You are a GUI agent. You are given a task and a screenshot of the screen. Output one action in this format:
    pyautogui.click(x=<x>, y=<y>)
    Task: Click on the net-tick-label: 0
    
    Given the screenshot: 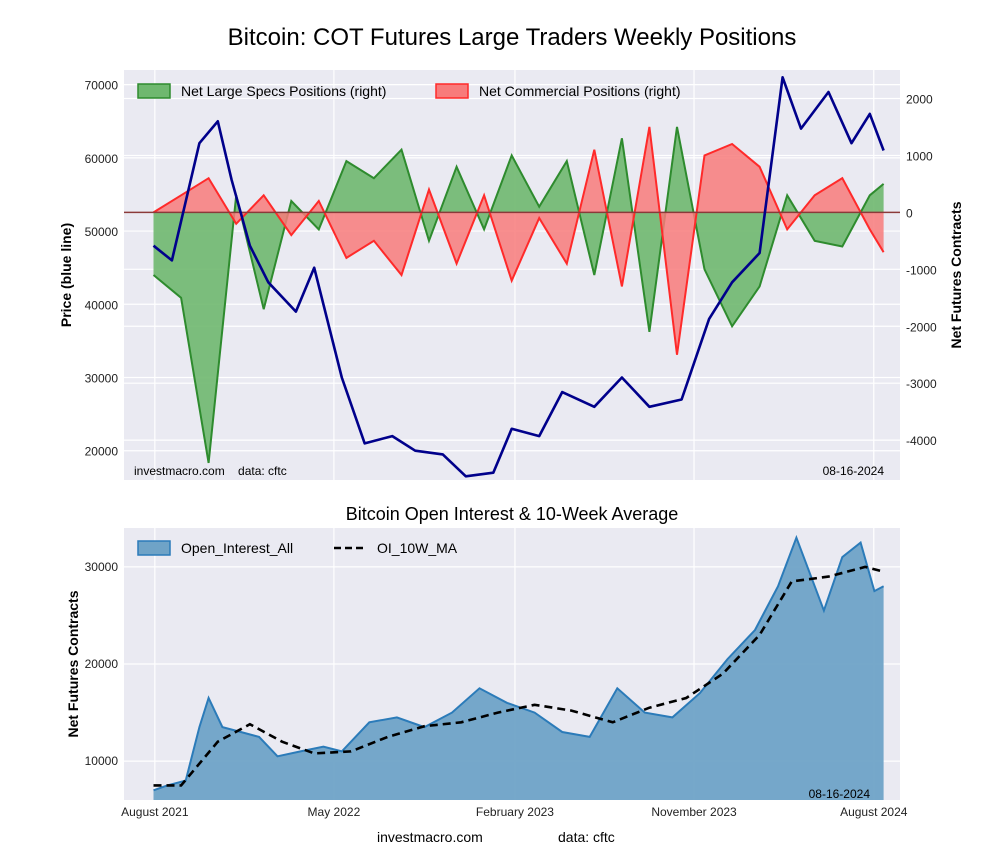 What is the action you would take?
    pyautogui.click(x=909, y=213)
    